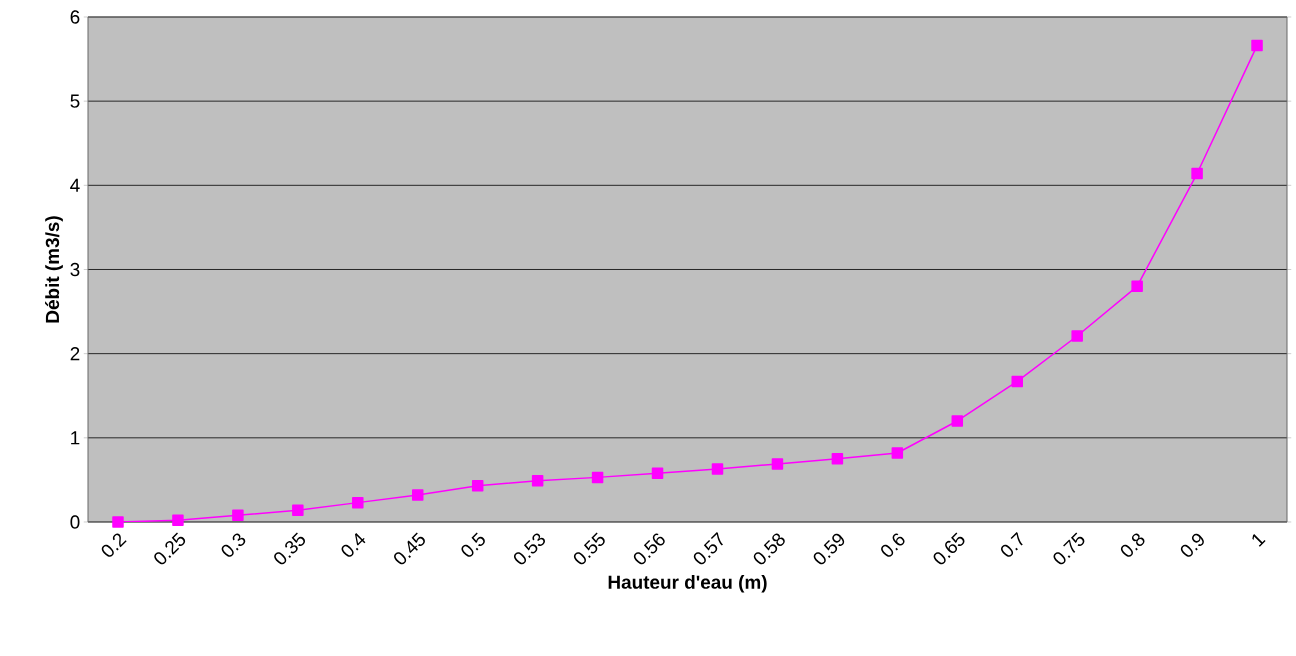 The image size is (1296, 656). I want to click on x-tick-label: 0.4, so click(353, 545).